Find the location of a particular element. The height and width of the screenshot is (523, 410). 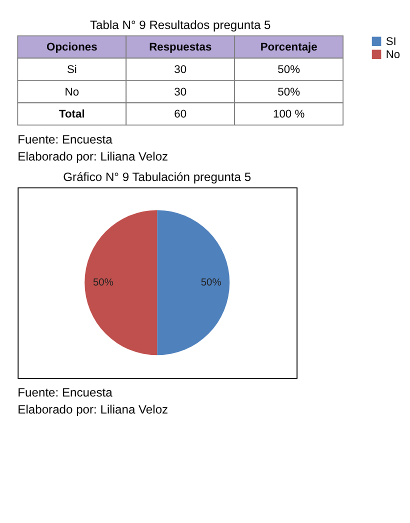

text: No is located at coordinates (72, 92).